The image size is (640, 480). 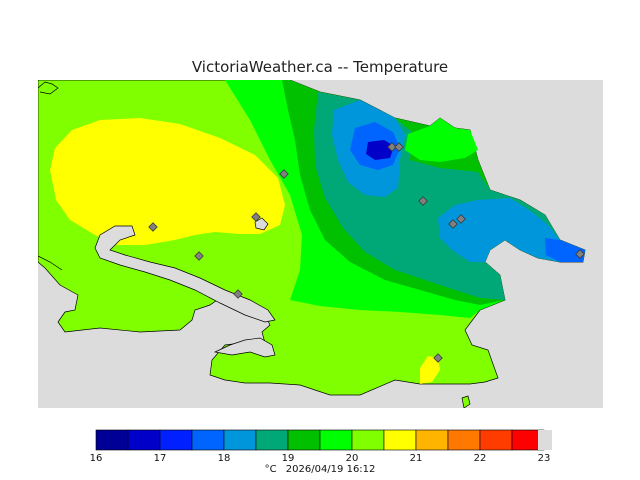 I want to click on colorbar-tick-label: 22, so click(x=480, y=457).